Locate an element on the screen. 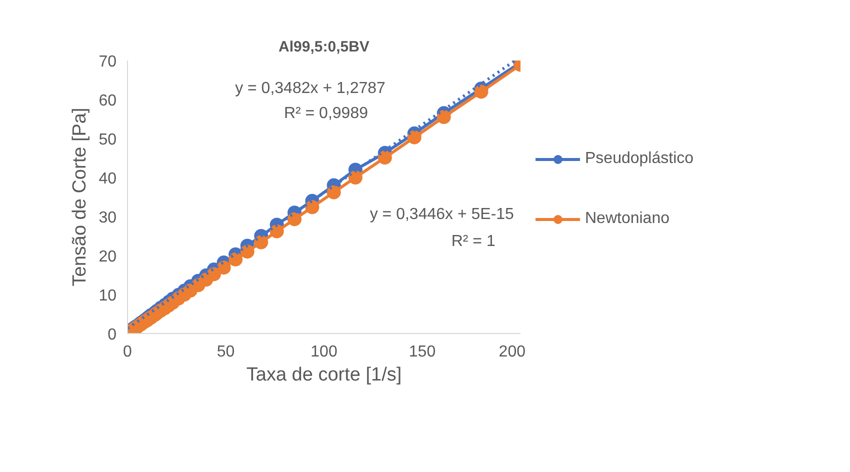  y-tick-label: 10 is located at coordinates (107, 296).